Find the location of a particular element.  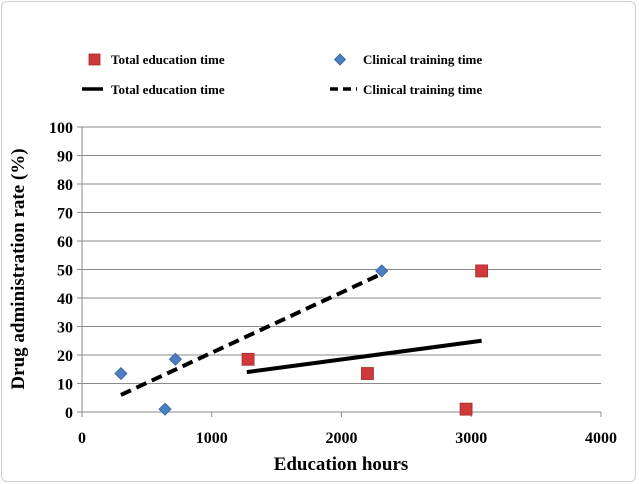

y-tick-label: 20 is located at coordinates (65, 356).